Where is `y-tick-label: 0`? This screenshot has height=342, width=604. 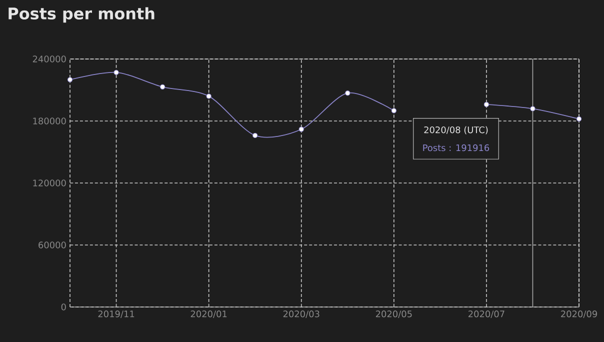
y-tick-label: 0 is located at coordinates (63, 307).